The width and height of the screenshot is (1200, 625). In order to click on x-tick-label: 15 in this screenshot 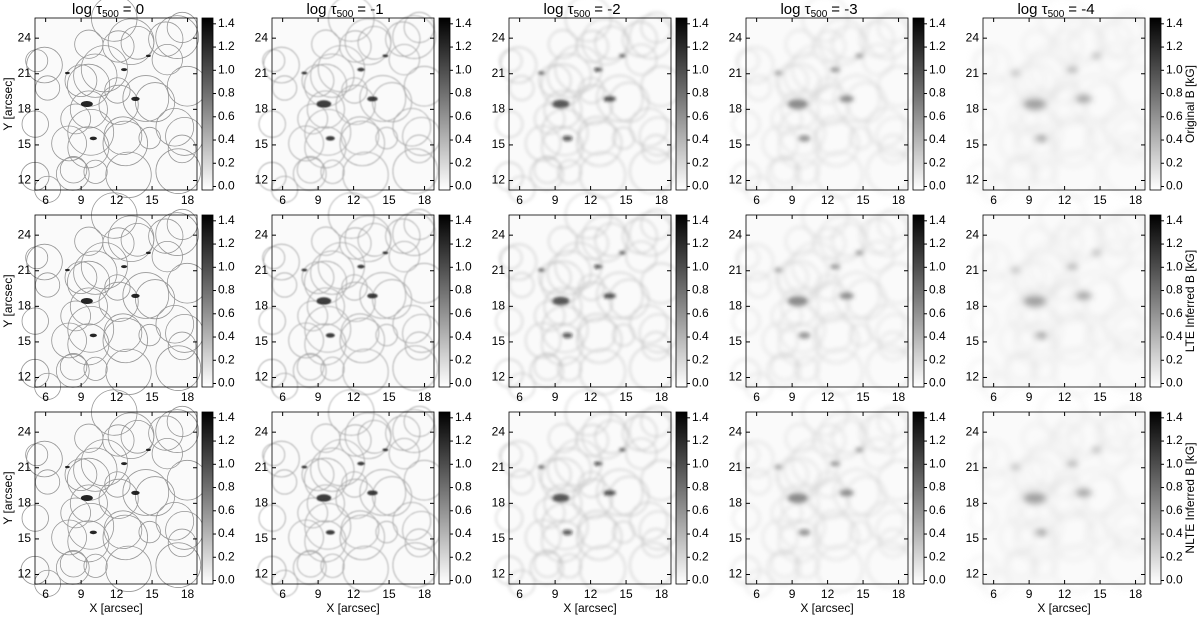, I will do `click(389, 594)`.